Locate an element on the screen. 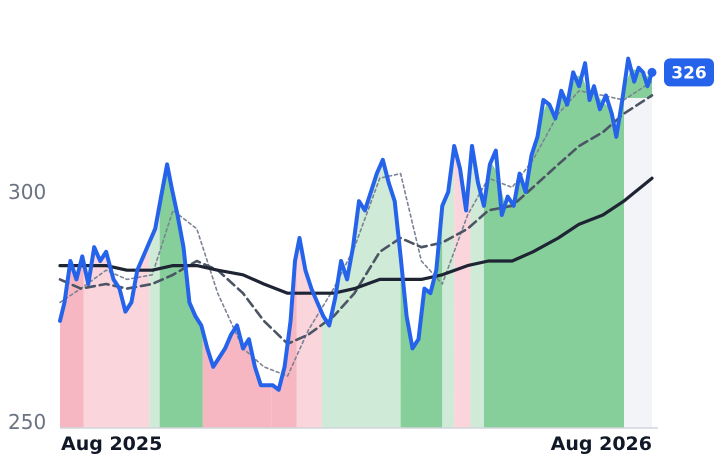  y-axis: 300 250 is located at coordinates (27, 307).